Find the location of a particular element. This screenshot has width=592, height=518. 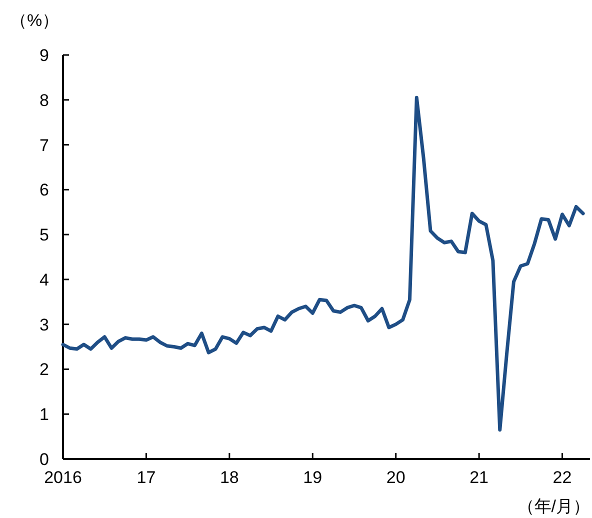

y-tick-label: 0 is located at coordinates (44, 459).